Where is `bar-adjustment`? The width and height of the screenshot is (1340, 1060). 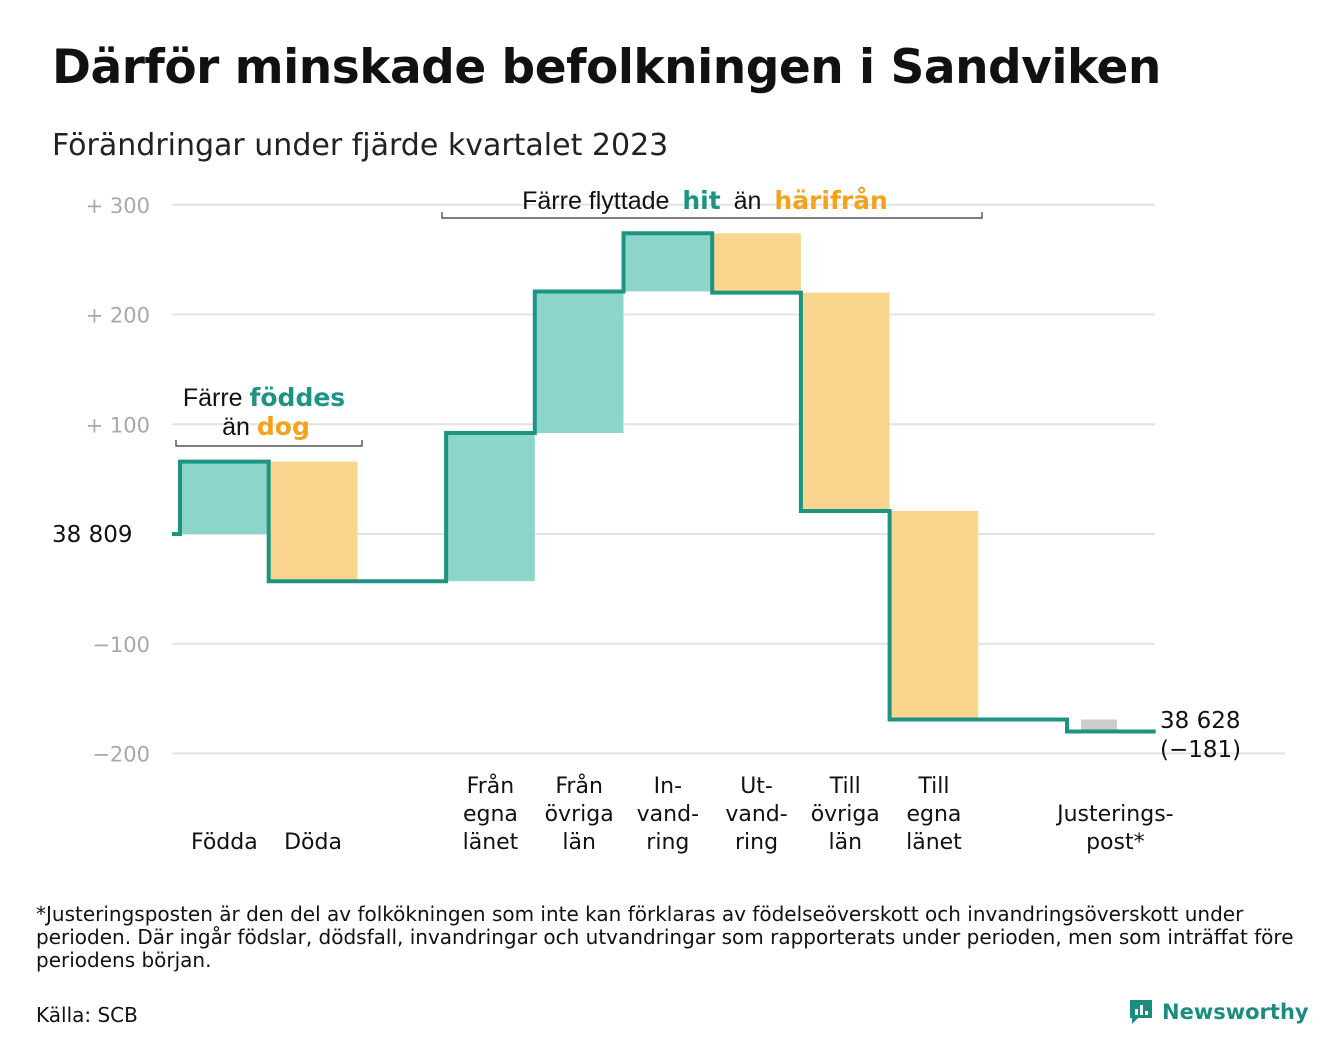
bar-adjustment is located at coordinates (1099, 725).